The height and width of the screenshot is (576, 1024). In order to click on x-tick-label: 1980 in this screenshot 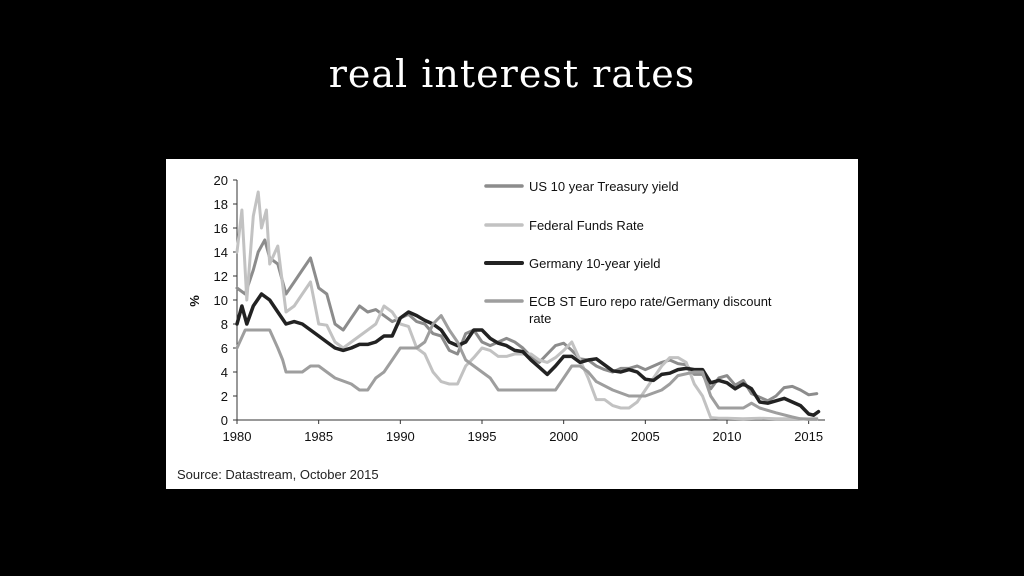, I will do `click(237, 436)`.